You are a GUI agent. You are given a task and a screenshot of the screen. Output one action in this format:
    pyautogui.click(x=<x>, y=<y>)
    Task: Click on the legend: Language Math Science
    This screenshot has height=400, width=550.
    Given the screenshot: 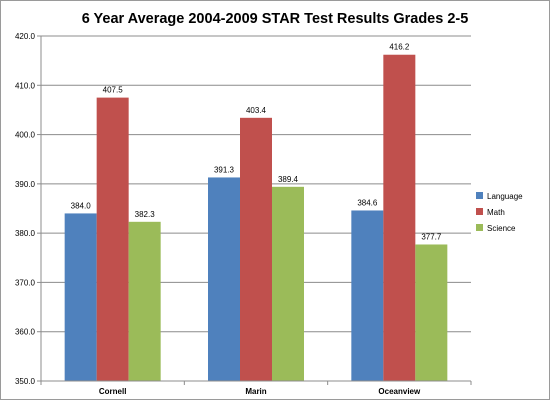 What is the action you would take?
    pyautogui.click(x=499, y=212)
    